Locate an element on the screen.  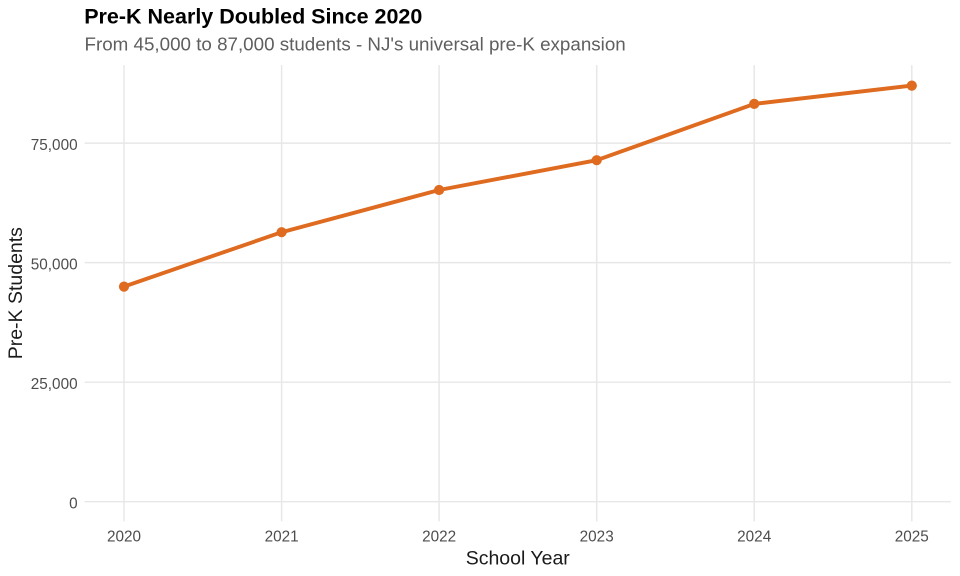
svg-text: 2025 is located at coordinates (912, 537).